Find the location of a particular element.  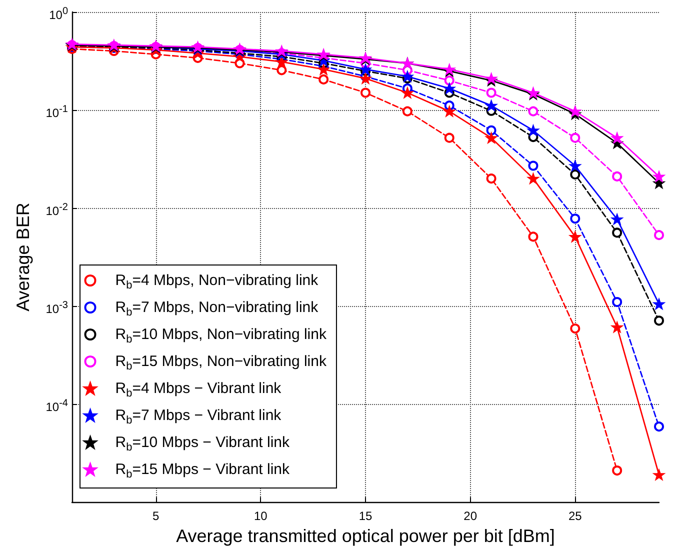

y-tick-label: 10$^{-3}$ is located at coordinates (57, 307).